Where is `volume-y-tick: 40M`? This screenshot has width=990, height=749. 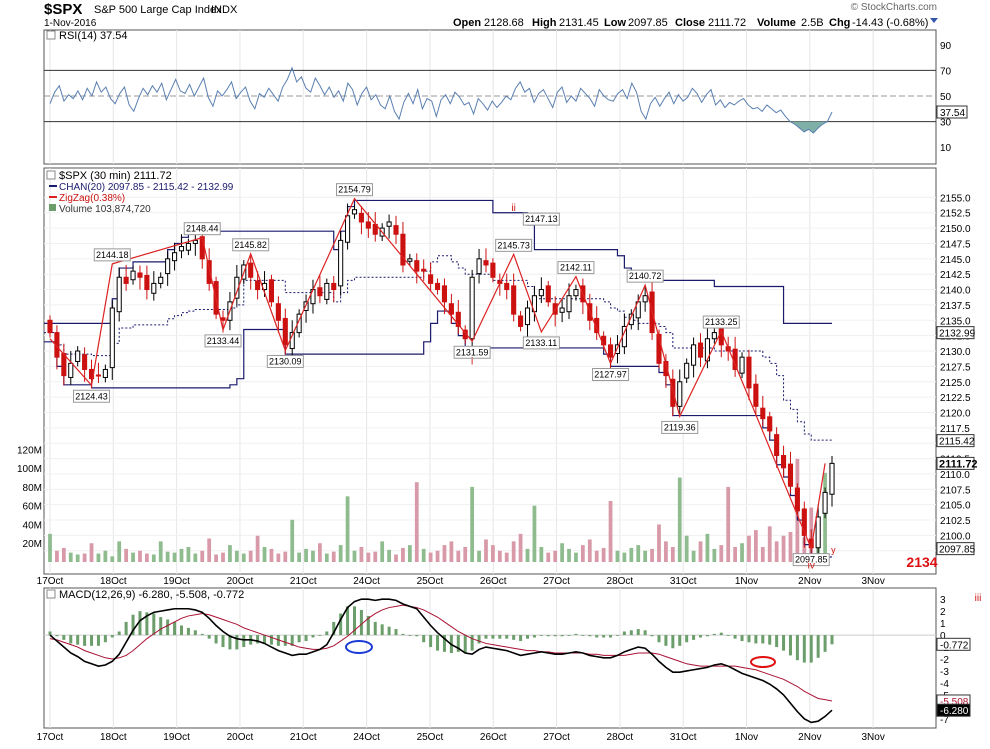
volume-y-tick: 40M is located at coordinates (32, 525).